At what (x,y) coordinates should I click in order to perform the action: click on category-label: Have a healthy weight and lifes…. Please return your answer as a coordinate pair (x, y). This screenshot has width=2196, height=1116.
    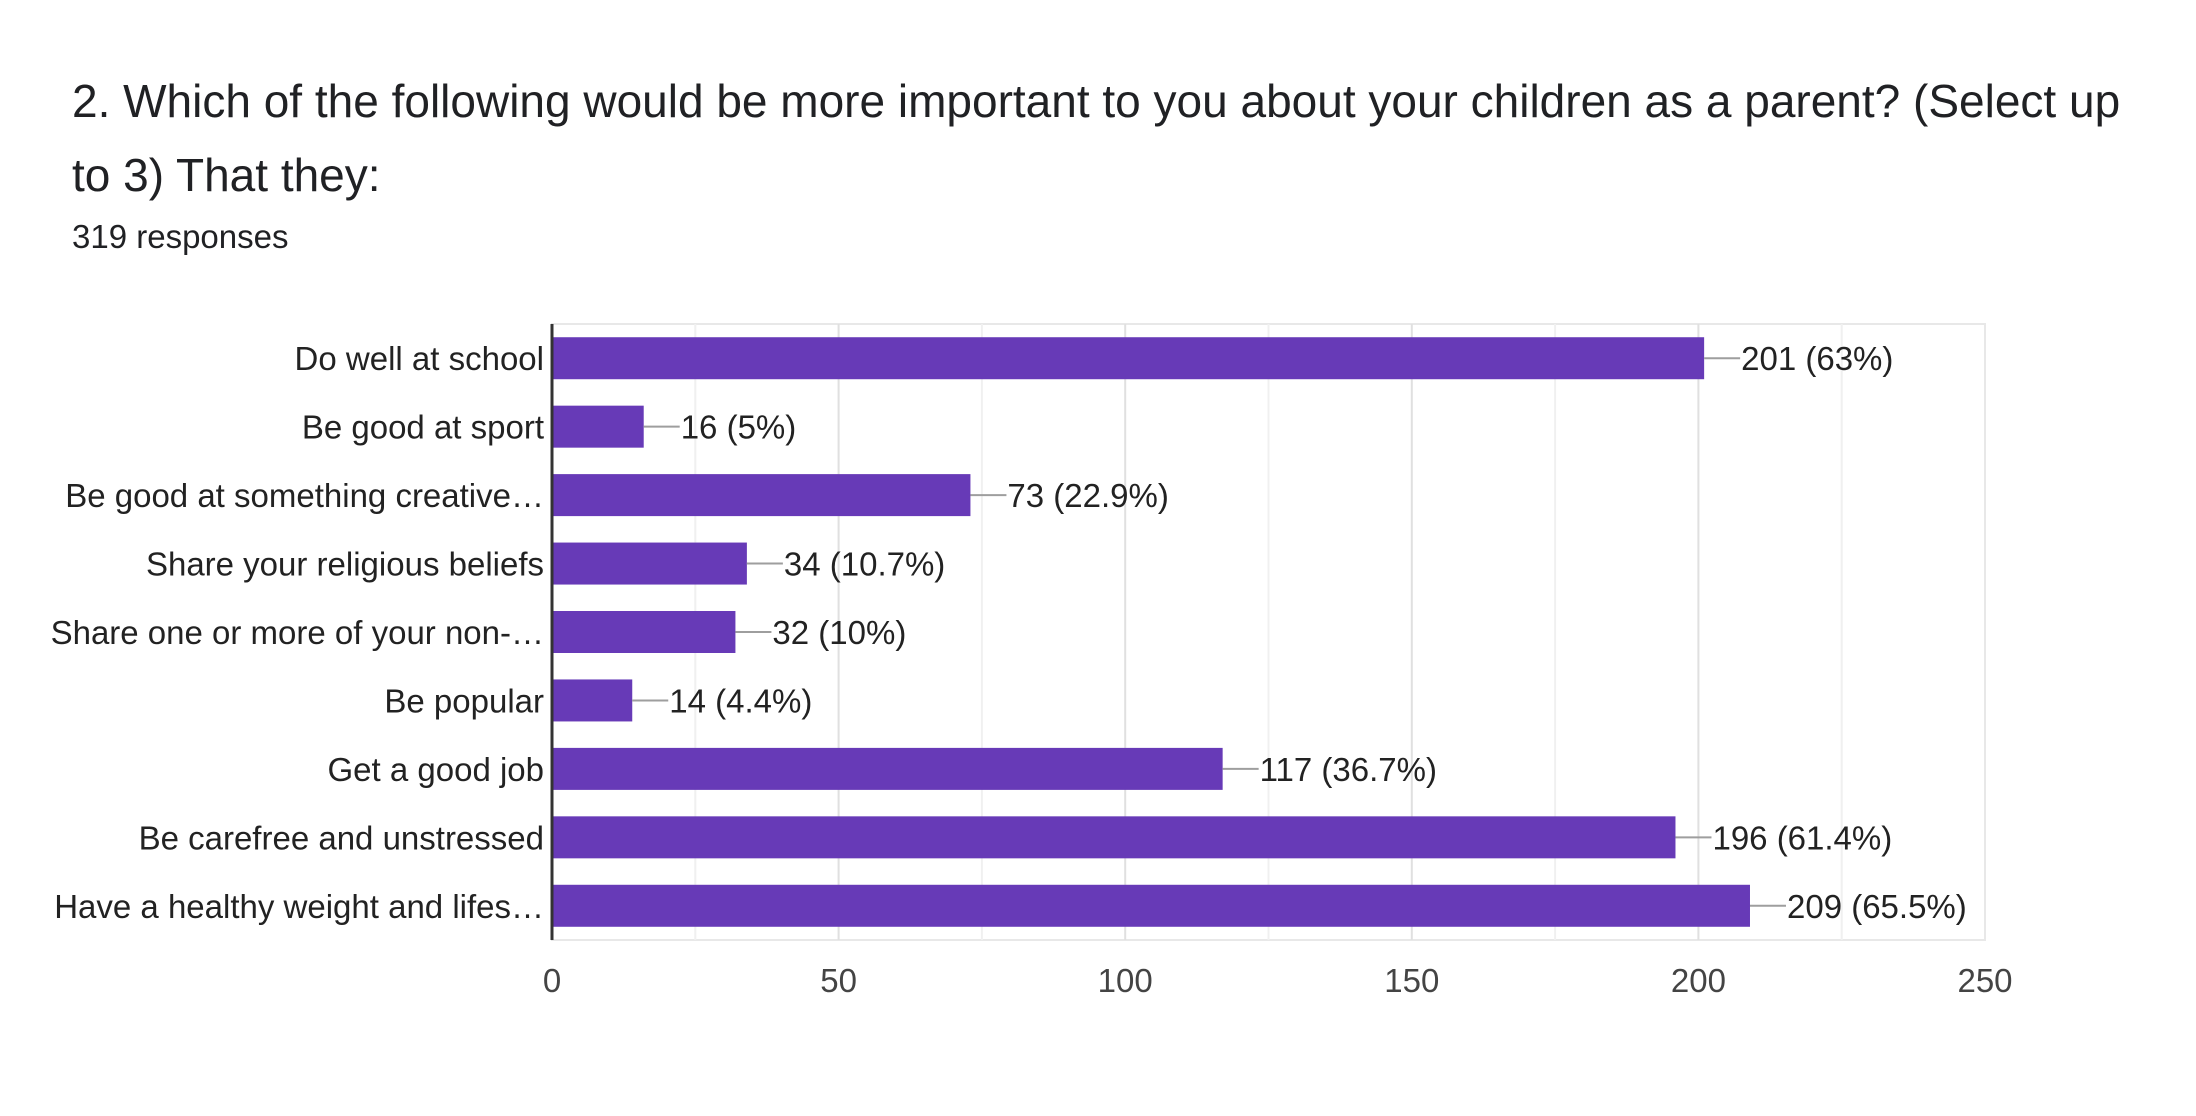
    Looking at the image, I should click on (299, 906).